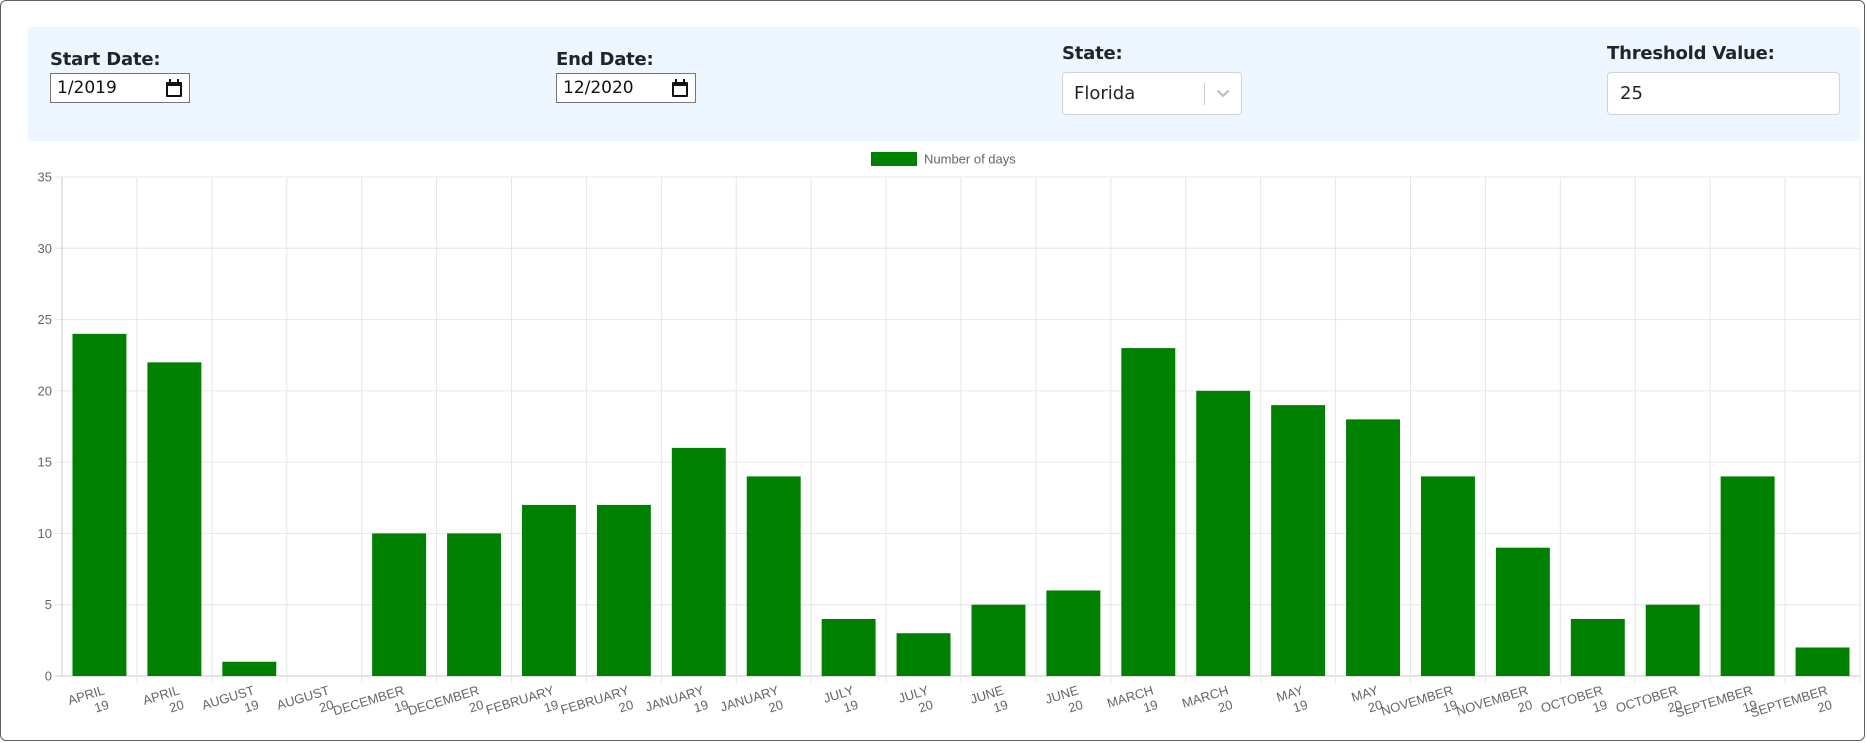 The width and height of the screenshot is (1867, 743). Describe the element at coordinates (605, 59) in the screenshot. I see `end-date-label: End Date:` at that location.